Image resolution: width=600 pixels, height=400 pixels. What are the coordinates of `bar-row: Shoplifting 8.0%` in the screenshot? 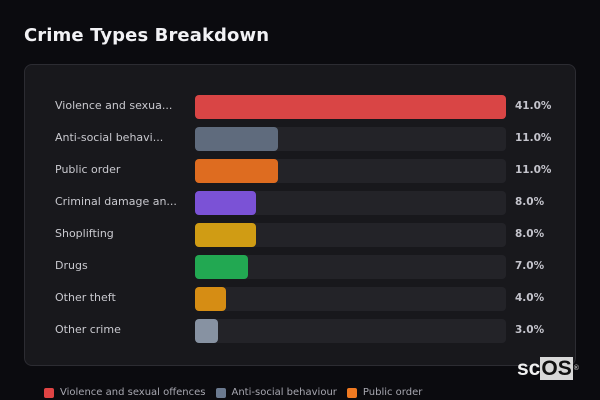 It's located at (300, 235).